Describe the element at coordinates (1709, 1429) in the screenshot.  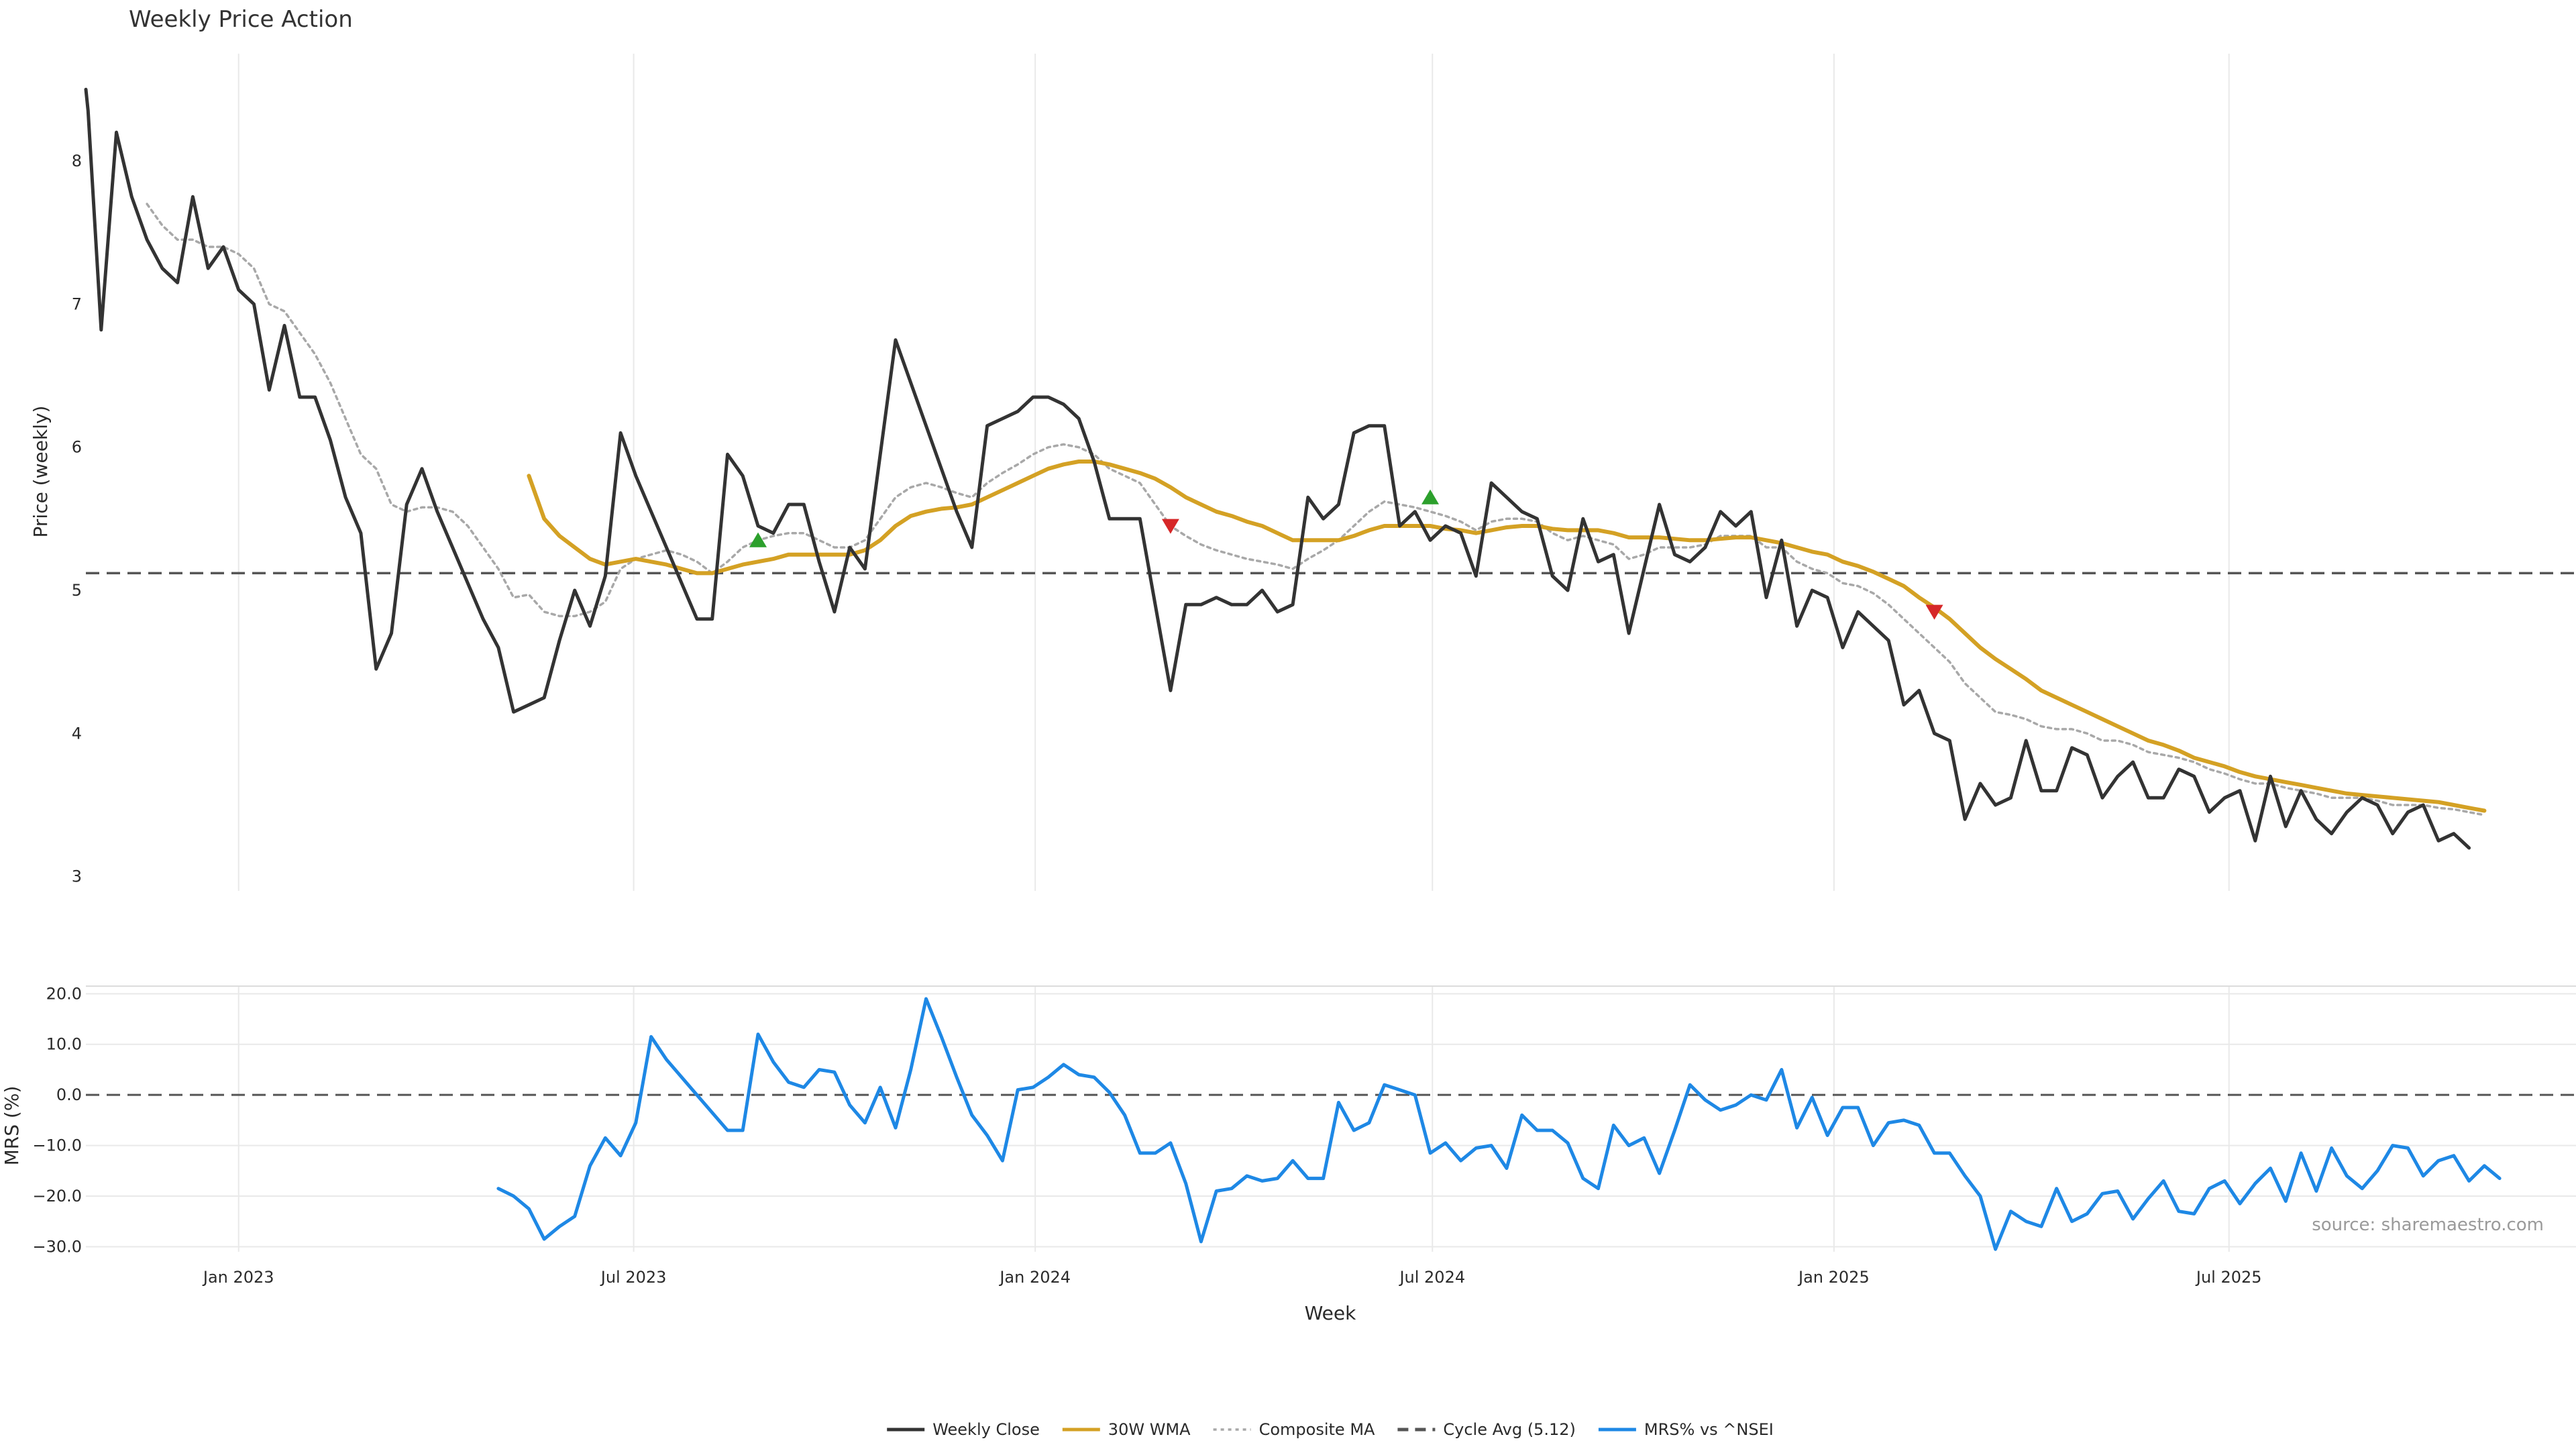
I see `legend-label: MRS% vs ^NSEI` at that location.